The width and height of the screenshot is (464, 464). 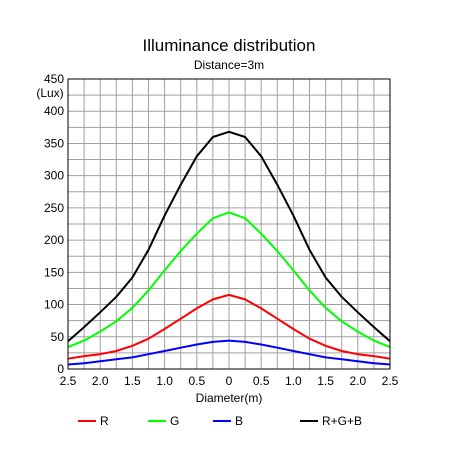 I want to click on legend-label: G, so click(x=174, y=421).